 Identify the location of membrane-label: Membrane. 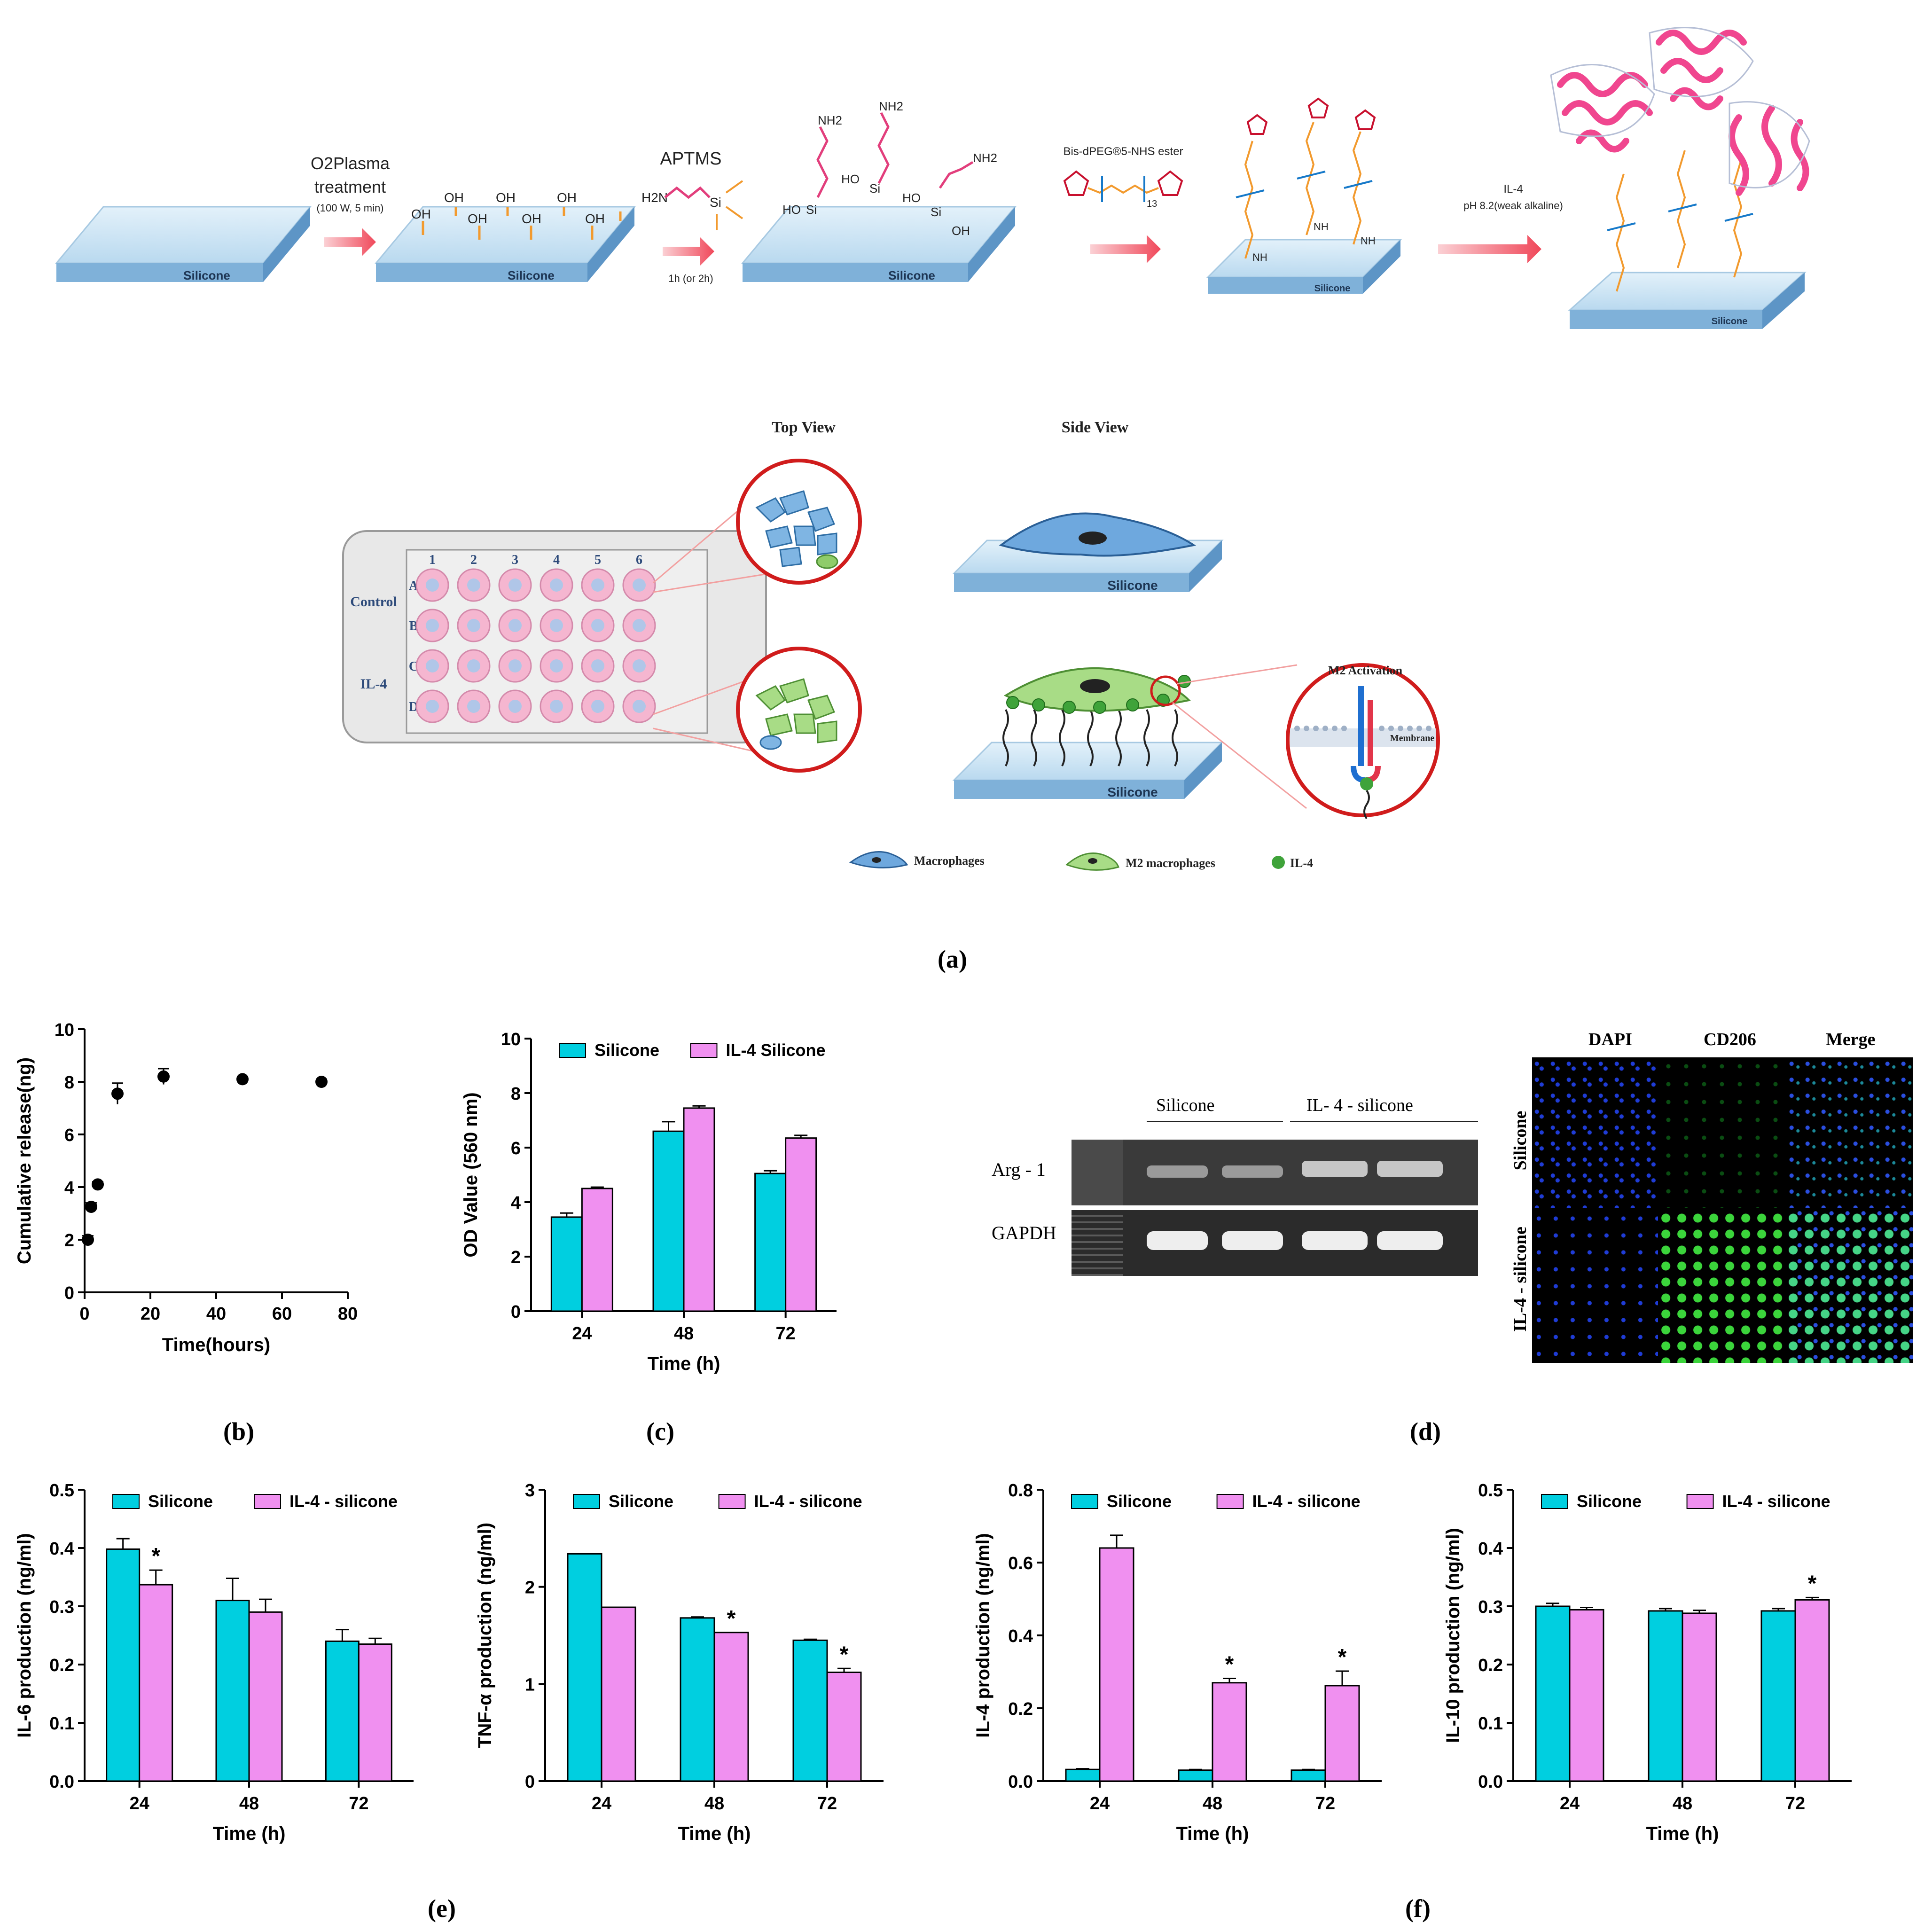
(1412, 738).